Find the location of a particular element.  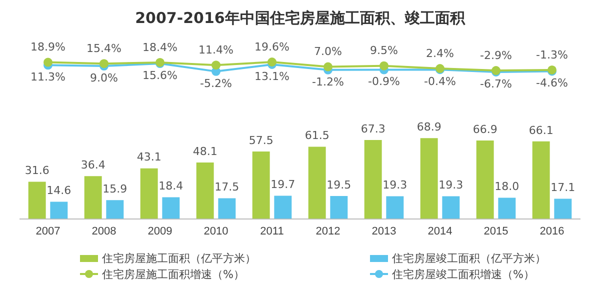

data-label: 15.4% is located at coordinates (104, 48).